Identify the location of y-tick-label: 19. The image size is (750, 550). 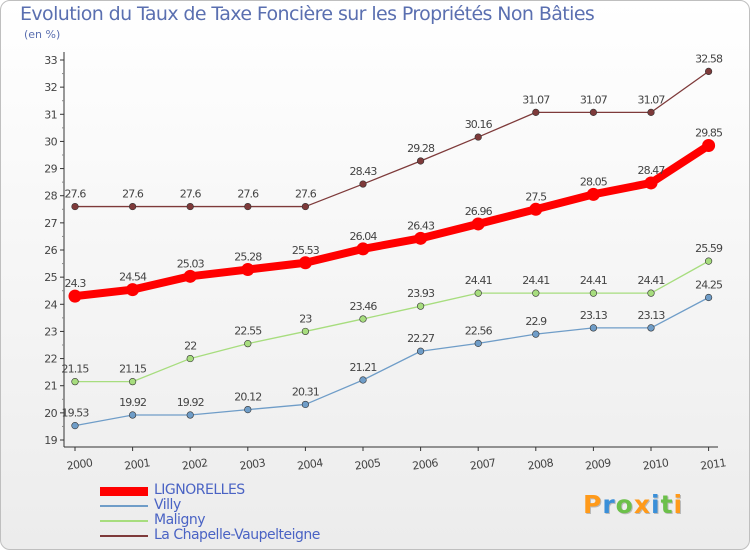
(50, 440).